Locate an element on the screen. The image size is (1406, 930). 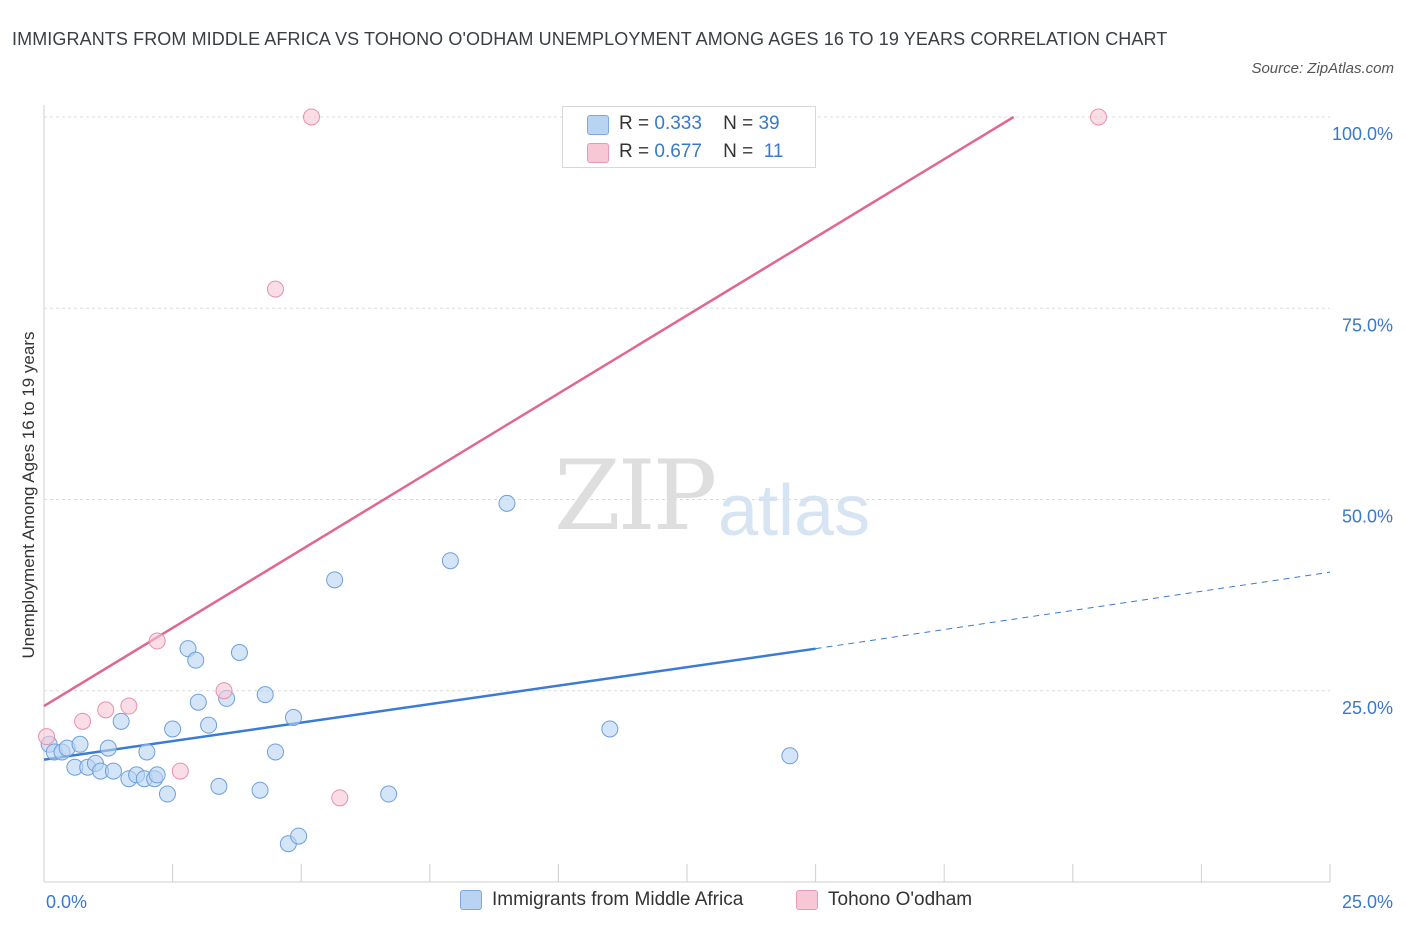
watermark-zip: ZIP is located at coordinates (635, 496).